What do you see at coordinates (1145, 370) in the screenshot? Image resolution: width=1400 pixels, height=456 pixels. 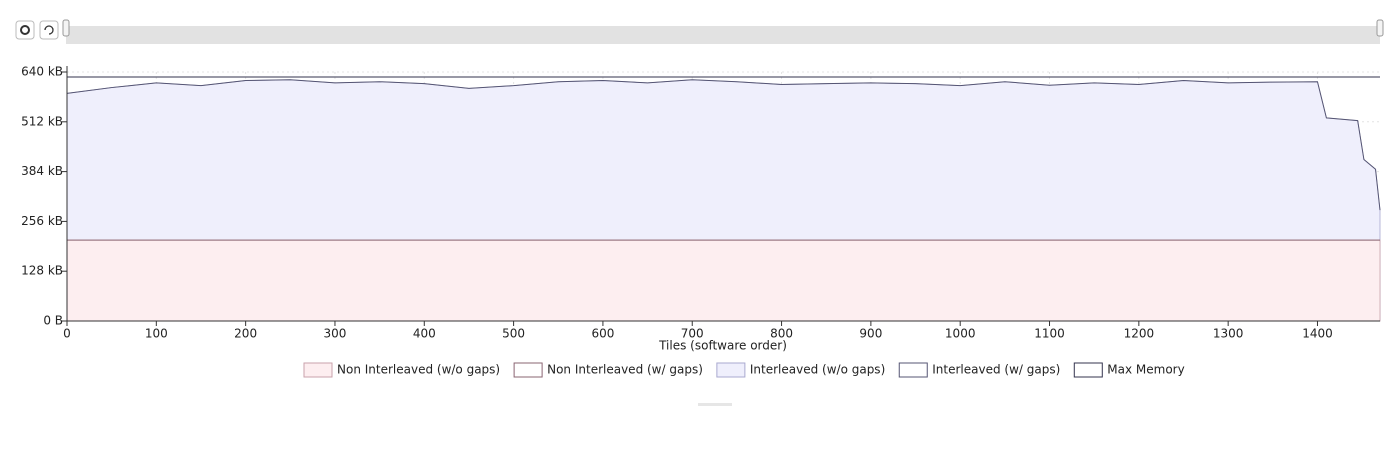 I see `legend-label: Max Memory` at bounding box center [1145, 370].